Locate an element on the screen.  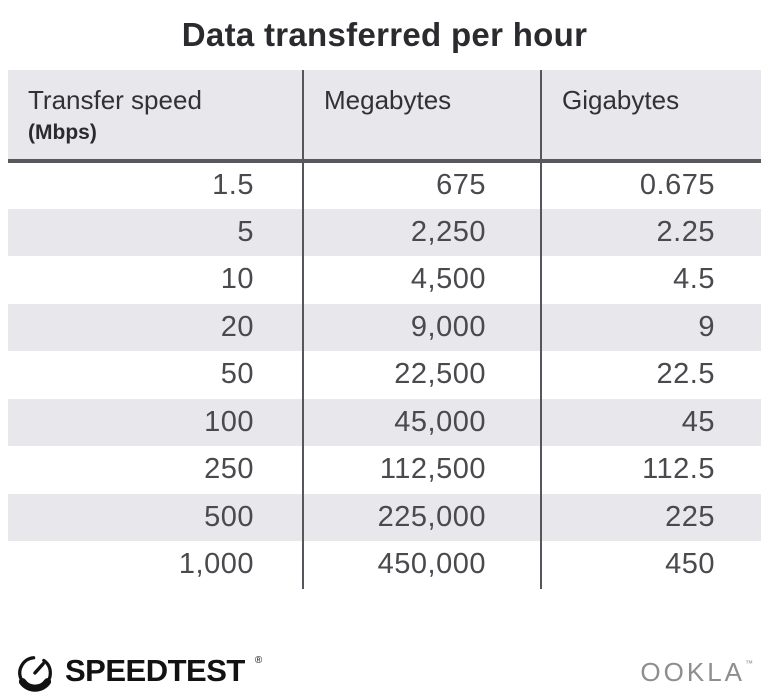
trademark-symbol: ™ is located at coordinates (749, 663).